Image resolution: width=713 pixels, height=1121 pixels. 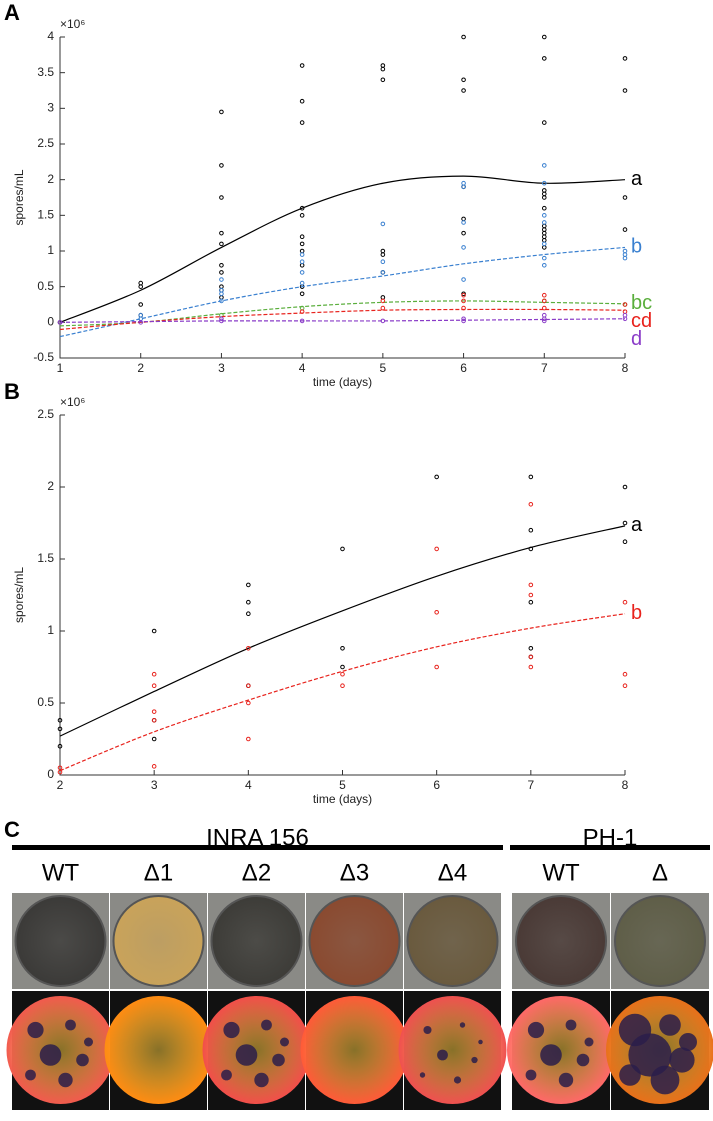 I want to click on panel-label: C, so click(x=12, y=829).